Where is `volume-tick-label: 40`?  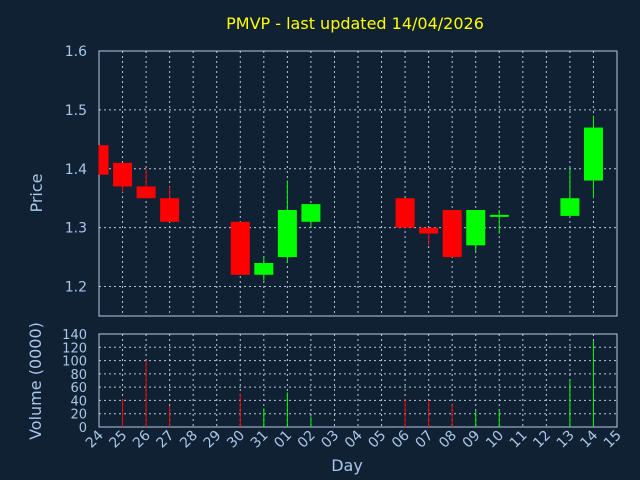 volume-tick-label: 40 is located at coordinates (78, 401).